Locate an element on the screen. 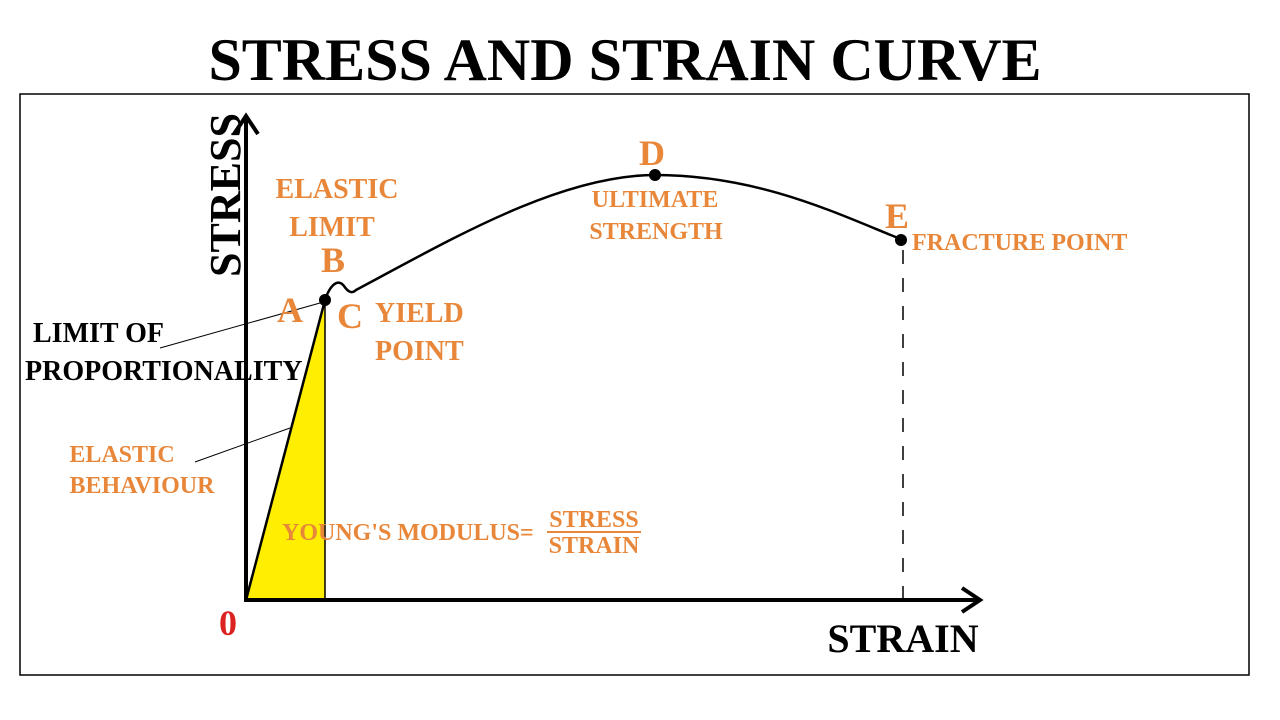 The height and width of the screenshot is (720, 1280). annotation: LIMIT is located at coordinates (332, 227).